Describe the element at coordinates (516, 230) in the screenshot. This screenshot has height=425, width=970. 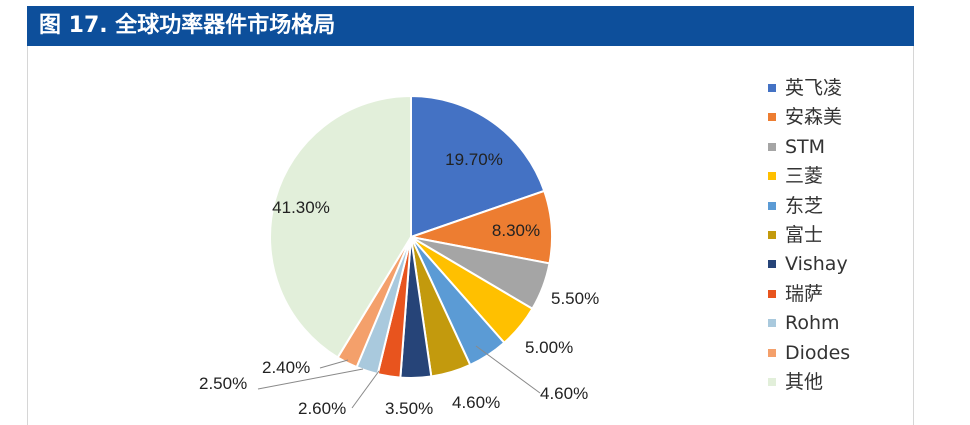
I see `slice-value-label-1: 8.30%` at that location.